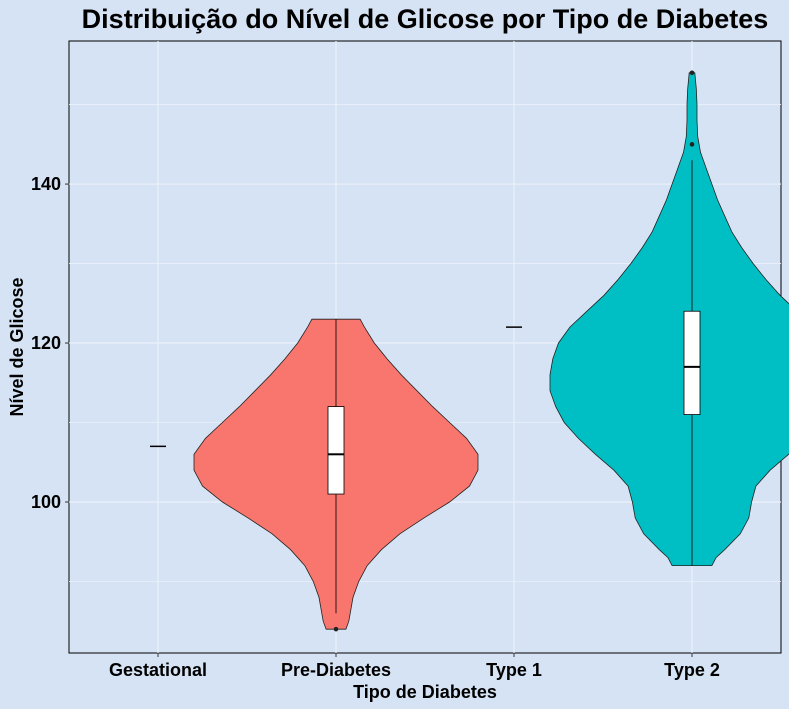 The image size is (789, 709). Describe the element at coordinates (692, 670) in the screenshot. I see `x-tick-label: Type 2` at that location.